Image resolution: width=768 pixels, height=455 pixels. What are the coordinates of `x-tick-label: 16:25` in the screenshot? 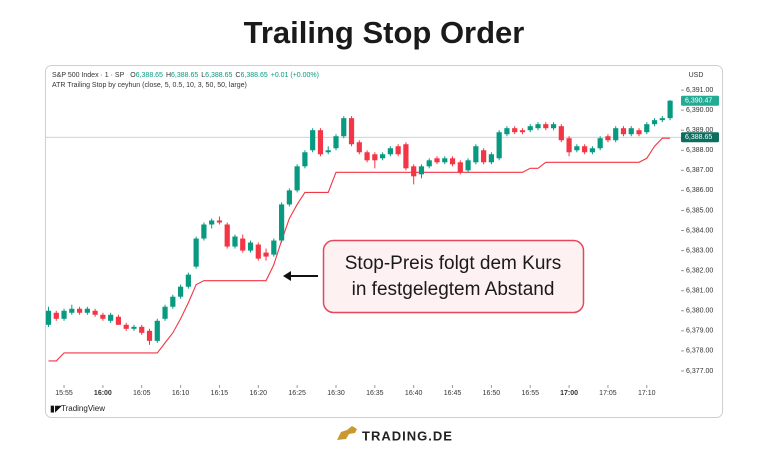 It's located at (297, 393).